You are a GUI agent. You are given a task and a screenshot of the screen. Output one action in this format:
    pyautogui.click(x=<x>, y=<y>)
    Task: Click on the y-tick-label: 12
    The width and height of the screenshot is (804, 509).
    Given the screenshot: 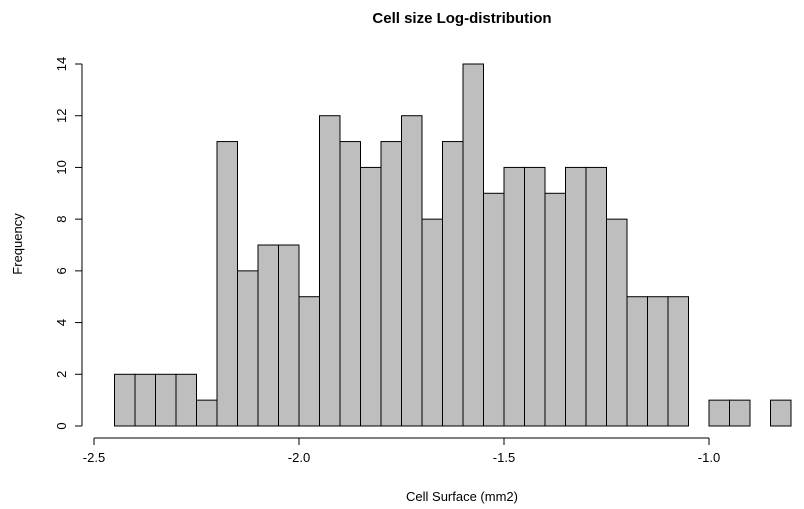 What is the action you would take?
    pyautogui.click(x=61, y=115)
    